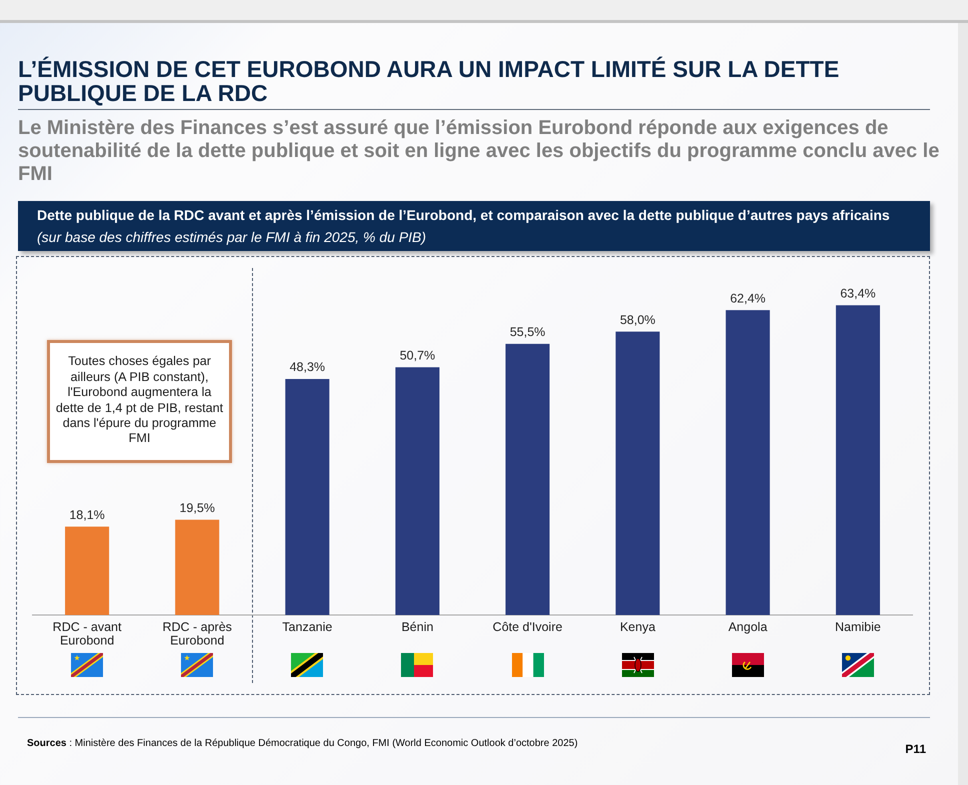  What do you see at coordinates (418, 355) in the screenshot?
I see `data-label: 50,7%` at bounding box center [418, 355].